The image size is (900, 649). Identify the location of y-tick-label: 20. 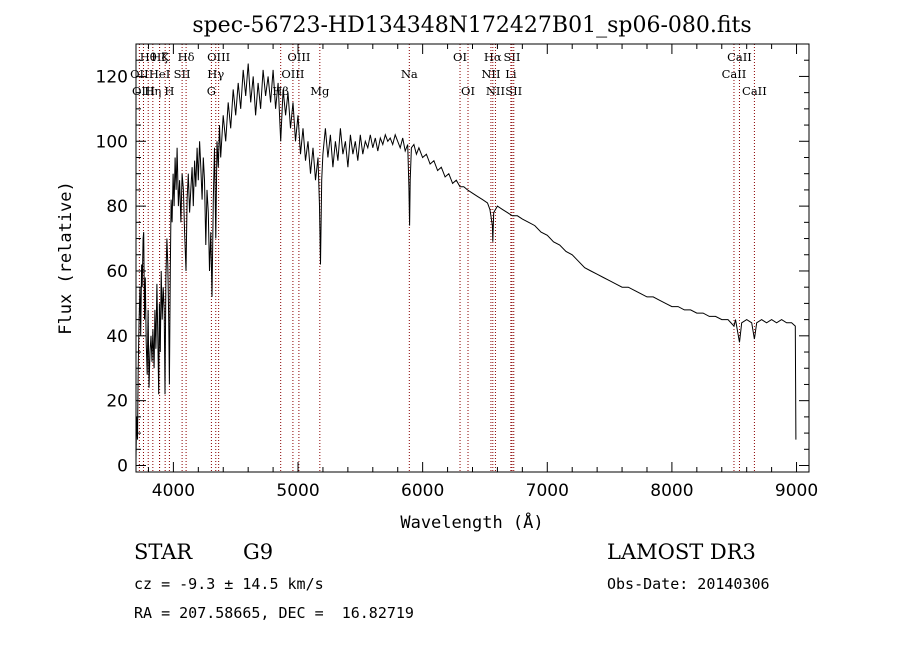
(117, 402).